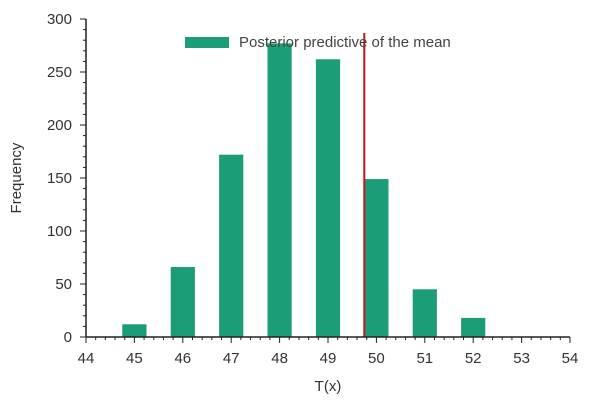 The image size is (600, 400). I want to click on y-tick-label-250: 250, so click(59, 72).